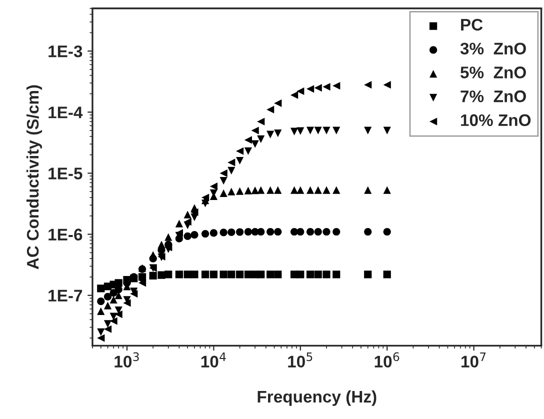 This screenshot has width=544, height=419. What do you see at coordinates (34, 177) in the screenshot?
I see `y-axis-title: AC Conductivity (S/cm)` at bounding box center [34, 177].